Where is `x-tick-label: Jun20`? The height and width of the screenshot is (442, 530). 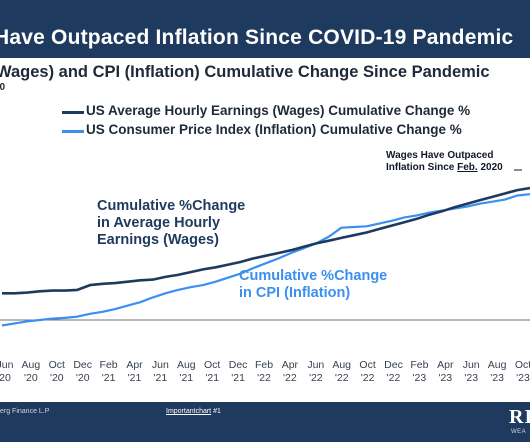
x-tick-label: Jun20 is located at coordinates (10, 372).